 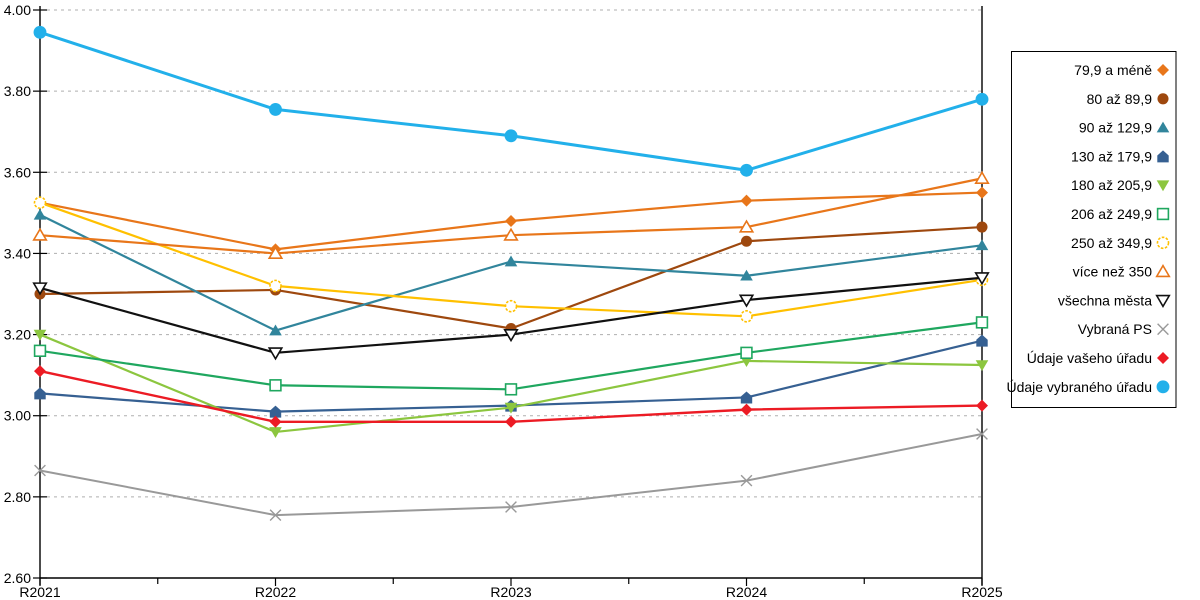 What do you see at coordinates (1115, 329) in the screenshot?
I see `legend-label: Vybraná PS` at bounding box center [1115, 329].